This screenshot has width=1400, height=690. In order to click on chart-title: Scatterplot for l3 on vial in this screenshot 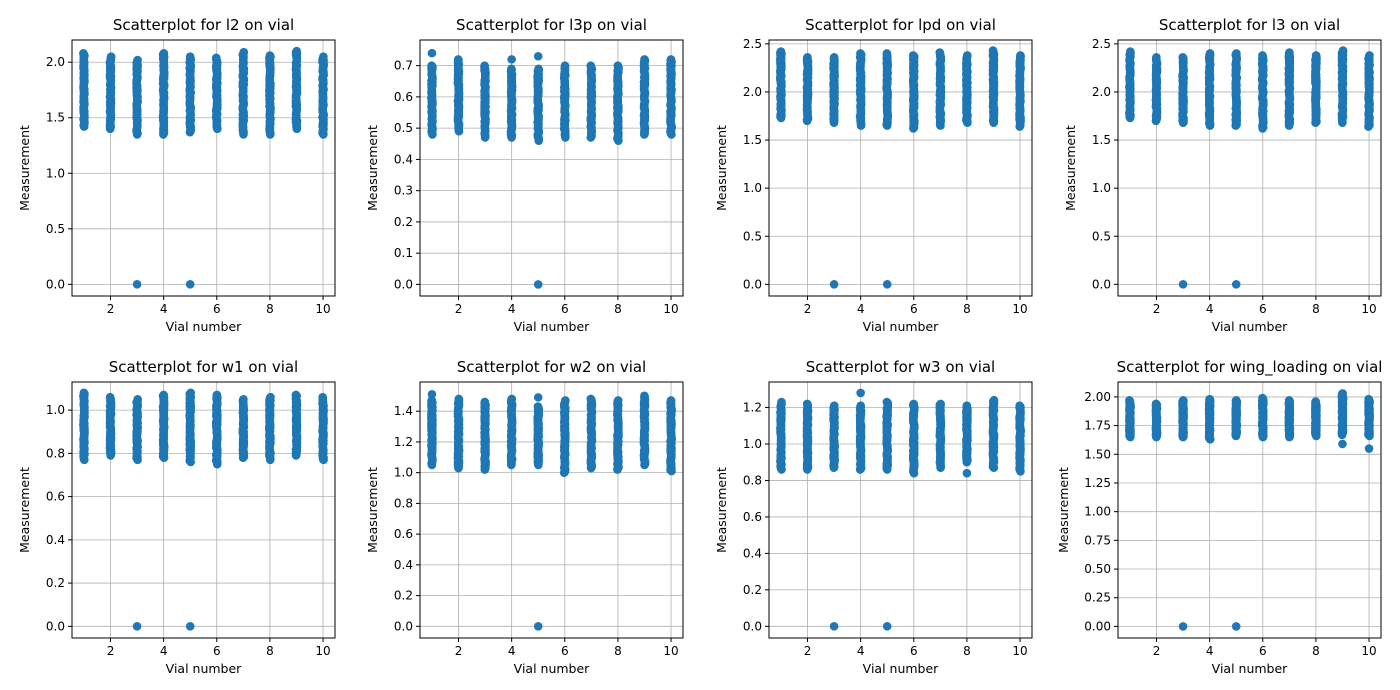, I will do `click(1249, 25)`.